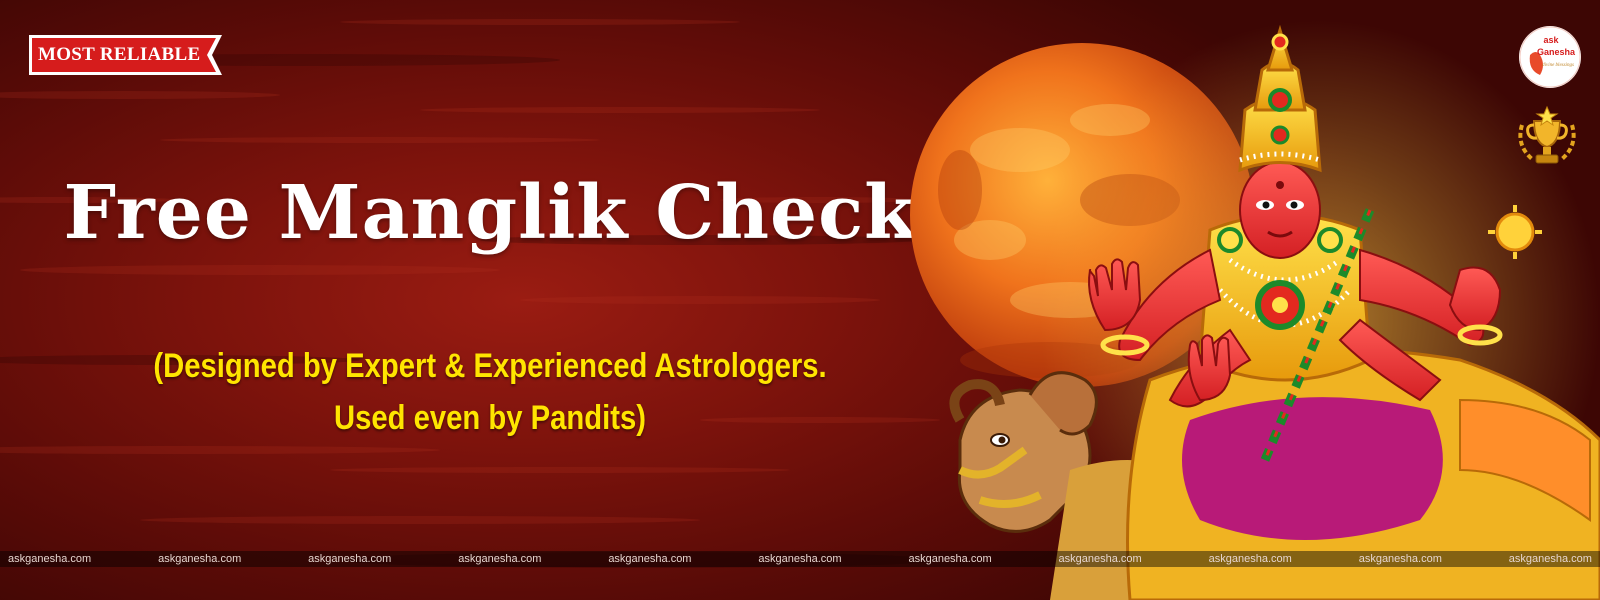 The width and height of the screenshot is (1600, 600). What do you see at coordinates (1074, 485) in the screenshot?
I see `ram-illustration` at bounding box center [1074, 485].